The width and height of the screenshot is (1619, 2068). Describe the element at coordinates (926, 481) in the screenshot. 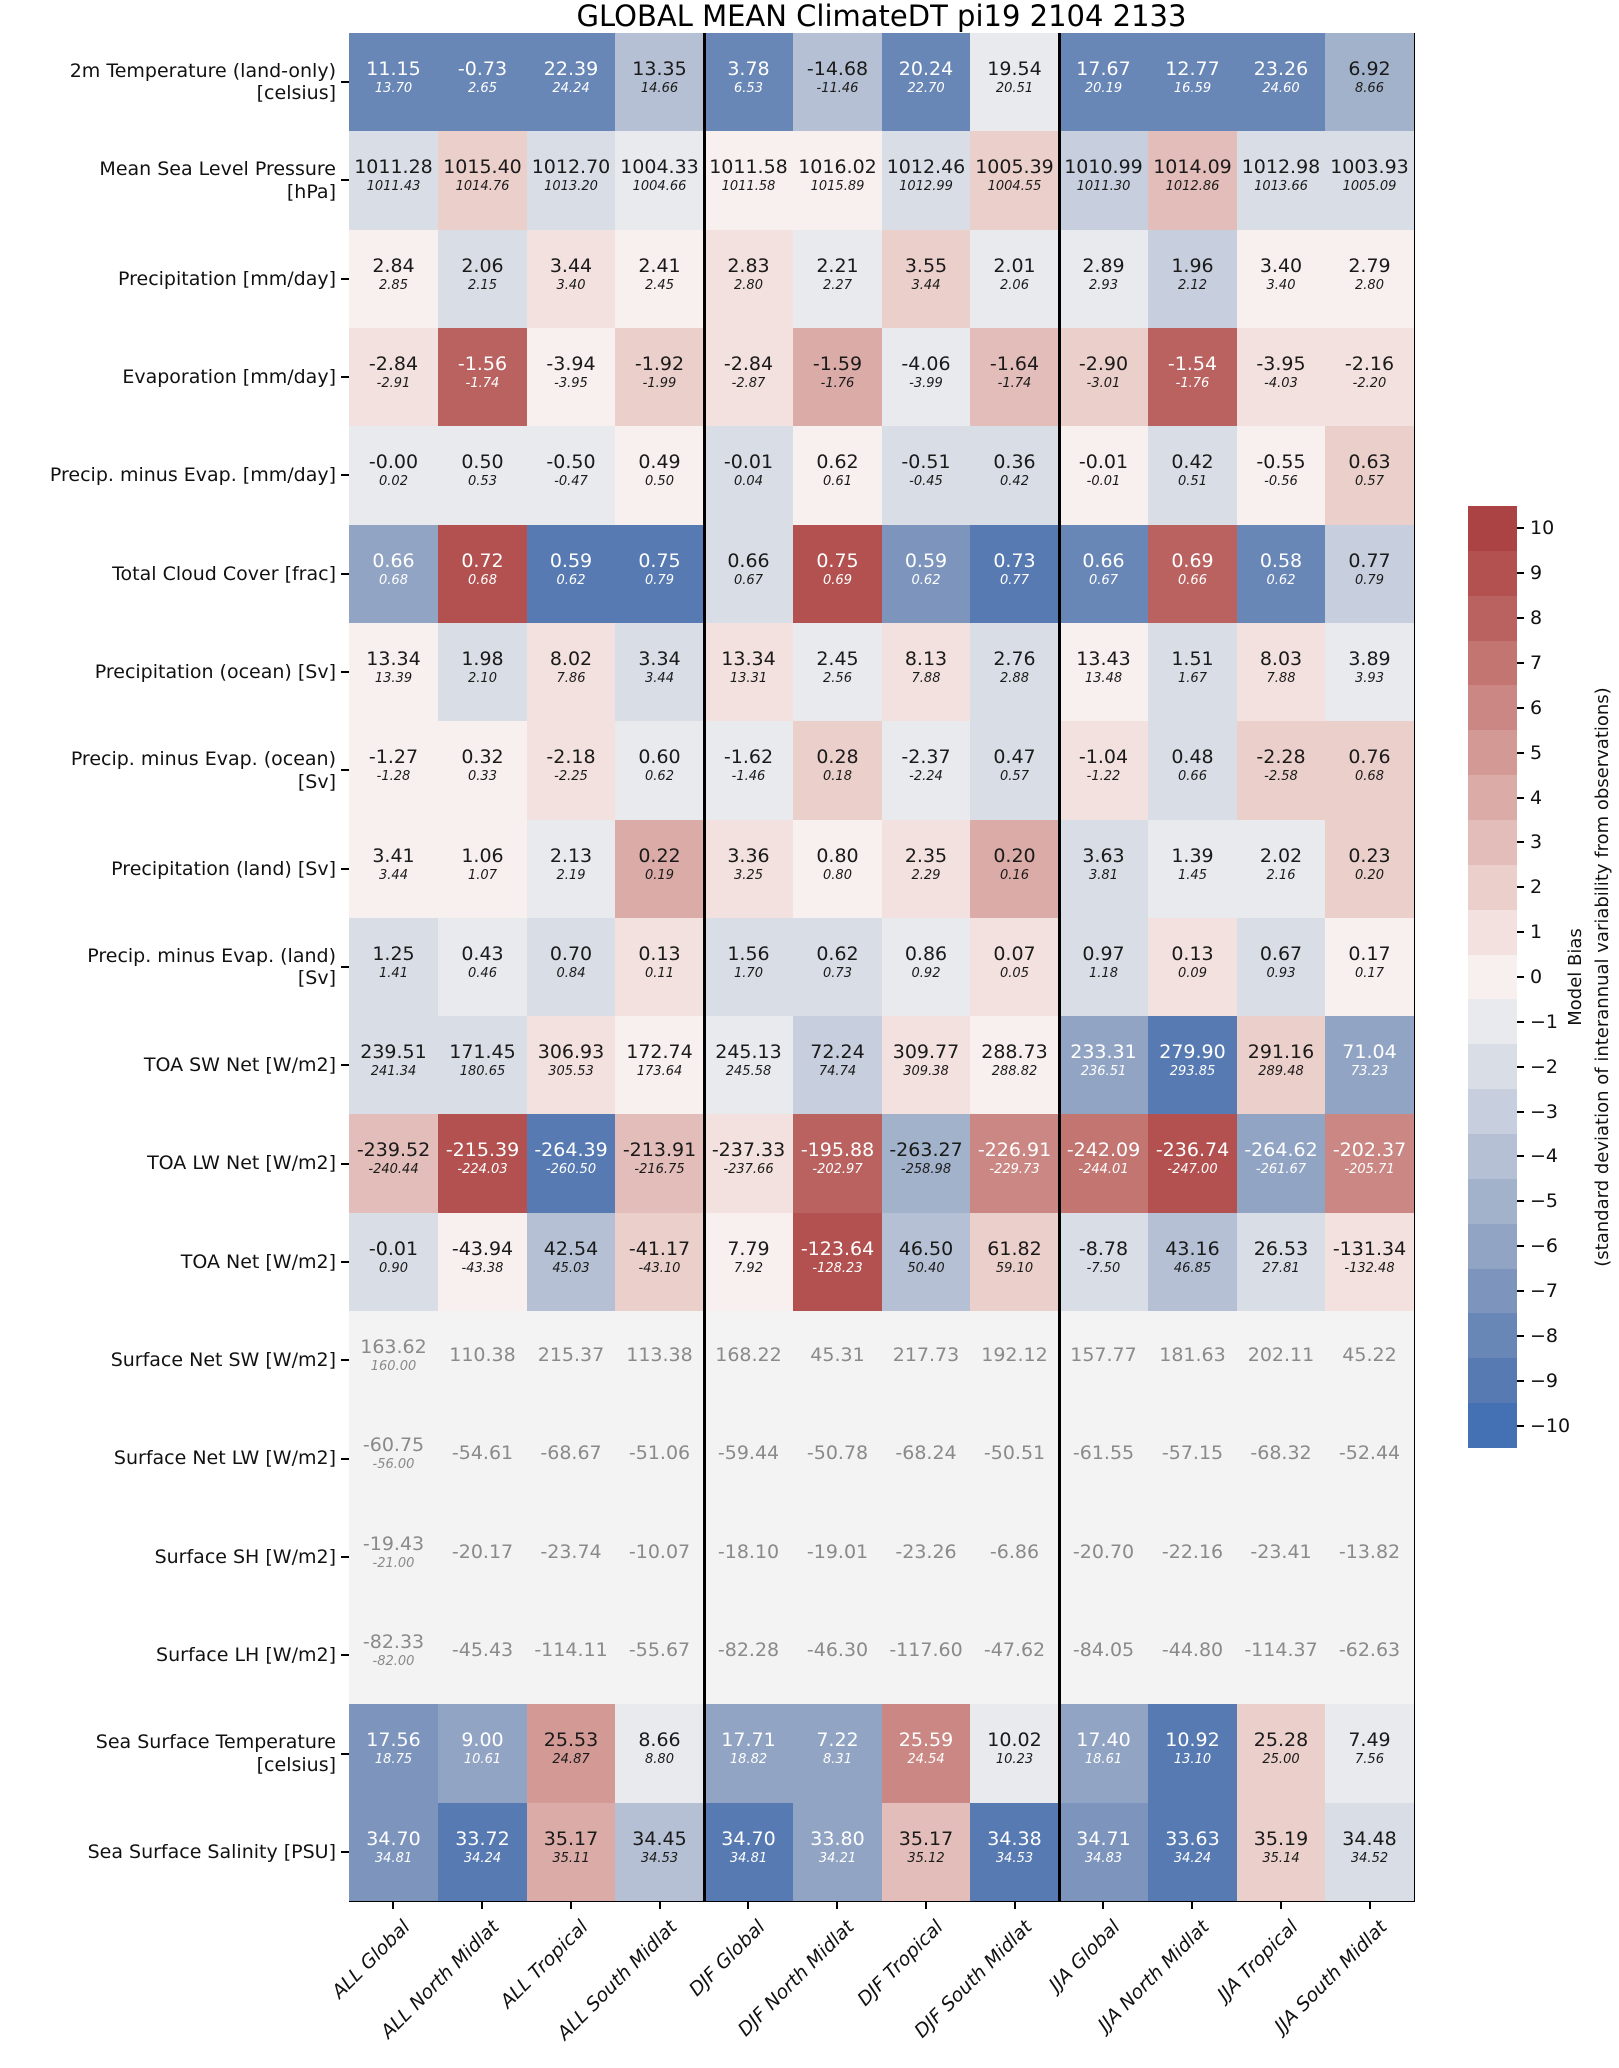

I see `cell-observation-value: -0.45` at that location.